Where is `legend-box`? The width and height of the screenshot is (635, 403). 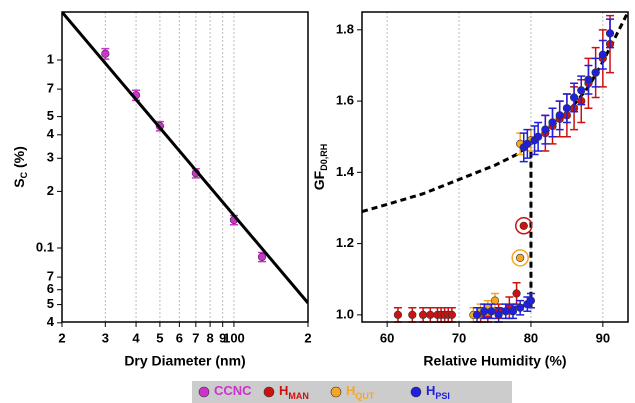
legend-box is located at coordinates (352, 392).